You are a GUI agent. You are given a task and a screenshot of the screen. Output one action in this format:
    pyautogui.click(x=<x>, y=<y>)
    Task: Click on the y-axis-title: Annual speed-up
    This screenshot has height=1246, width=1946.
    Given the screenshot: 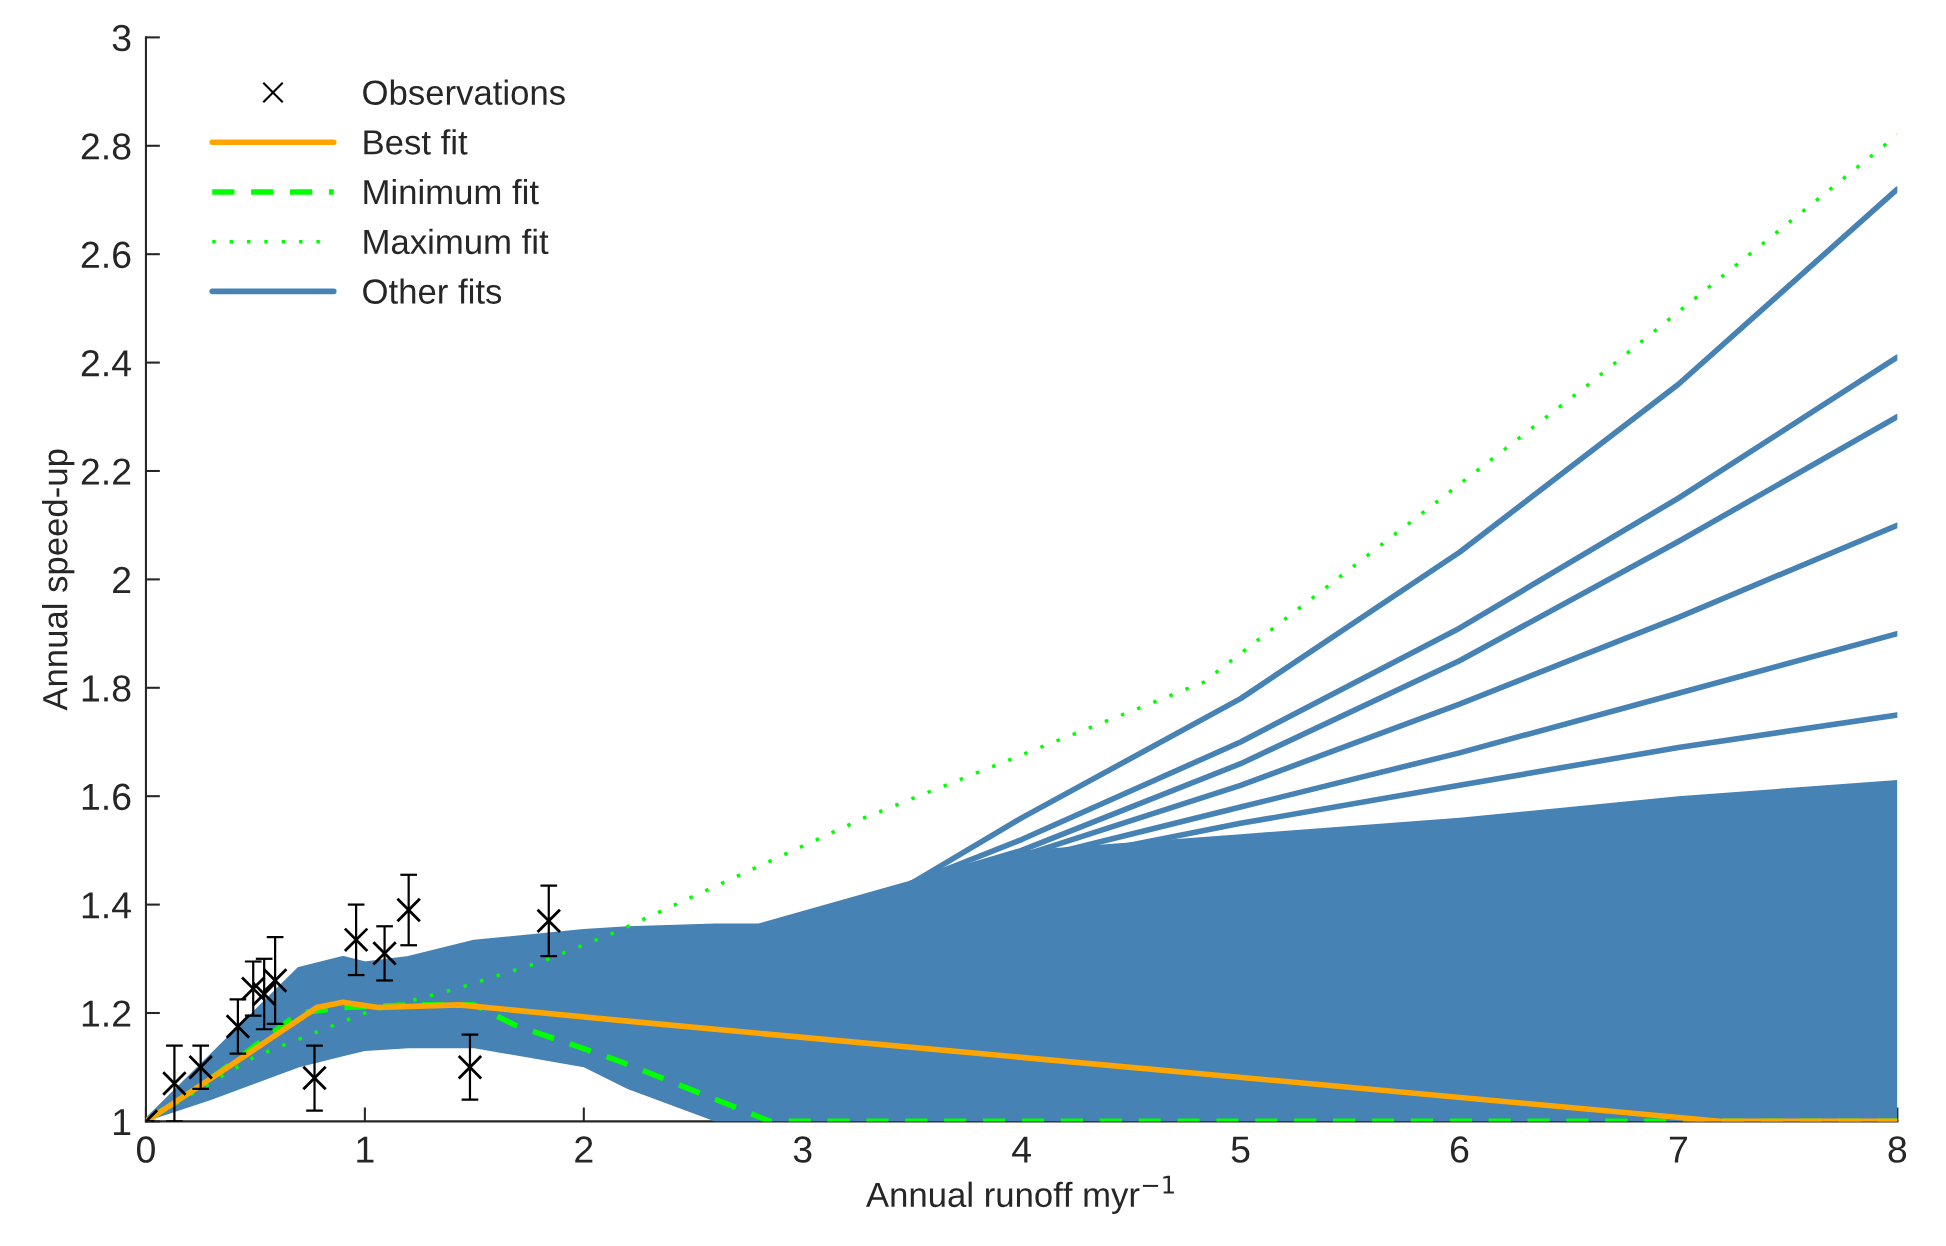 What is the action you would take?
    pyautogui.click(x=58, y=580)
    